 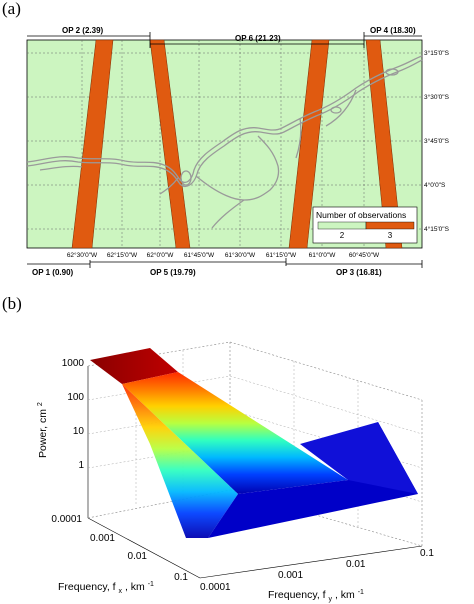 What do you see at coordinates (361, 215) in the screenshot?
I see `legend-title: Number of observations` at bounding box center [361, 215].